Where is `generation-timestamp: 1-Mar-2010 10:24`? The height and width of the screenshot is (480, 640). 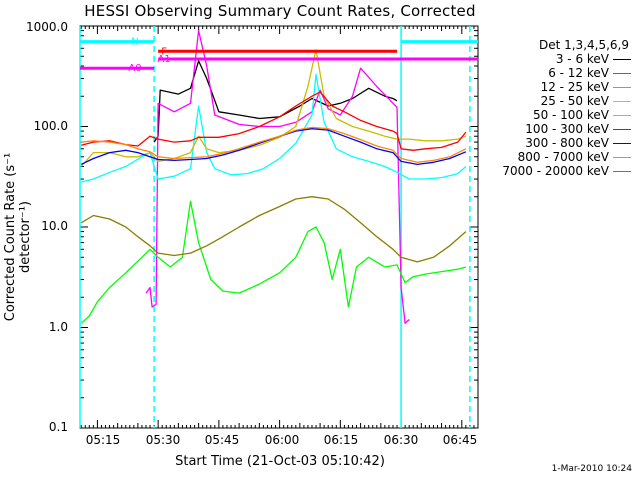 generation-timestamp: 1-Mar-2010 10:24 is located at coordinates (591, 469).